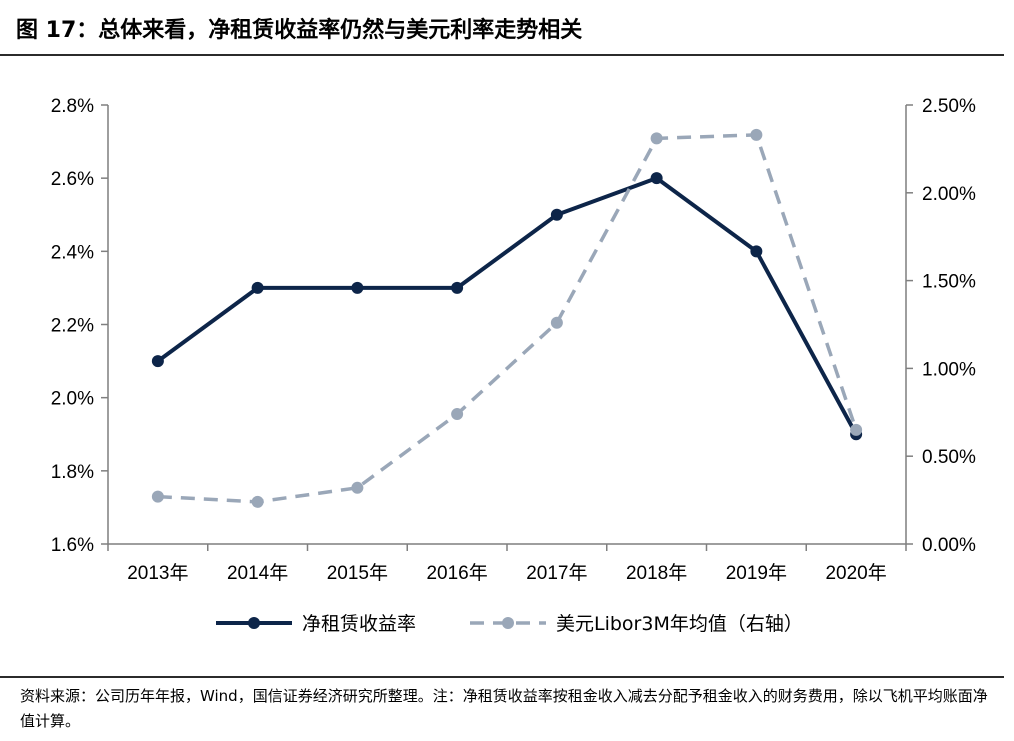 The image size is (1014, 741). Describe the element at coordinates (949, 457) in the screenshot. I see `right-tick-label: 0.50%` at that location.